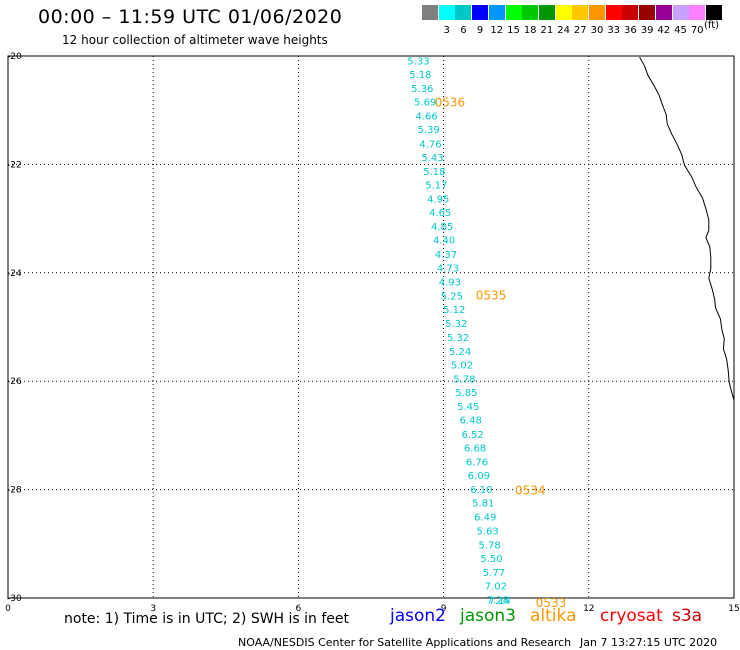 The width and height of the screenshot is (740, 650). Describe the element at coordinates (452, 297) in the screenshot. I see `wave-height-value: 5.25` at that location.